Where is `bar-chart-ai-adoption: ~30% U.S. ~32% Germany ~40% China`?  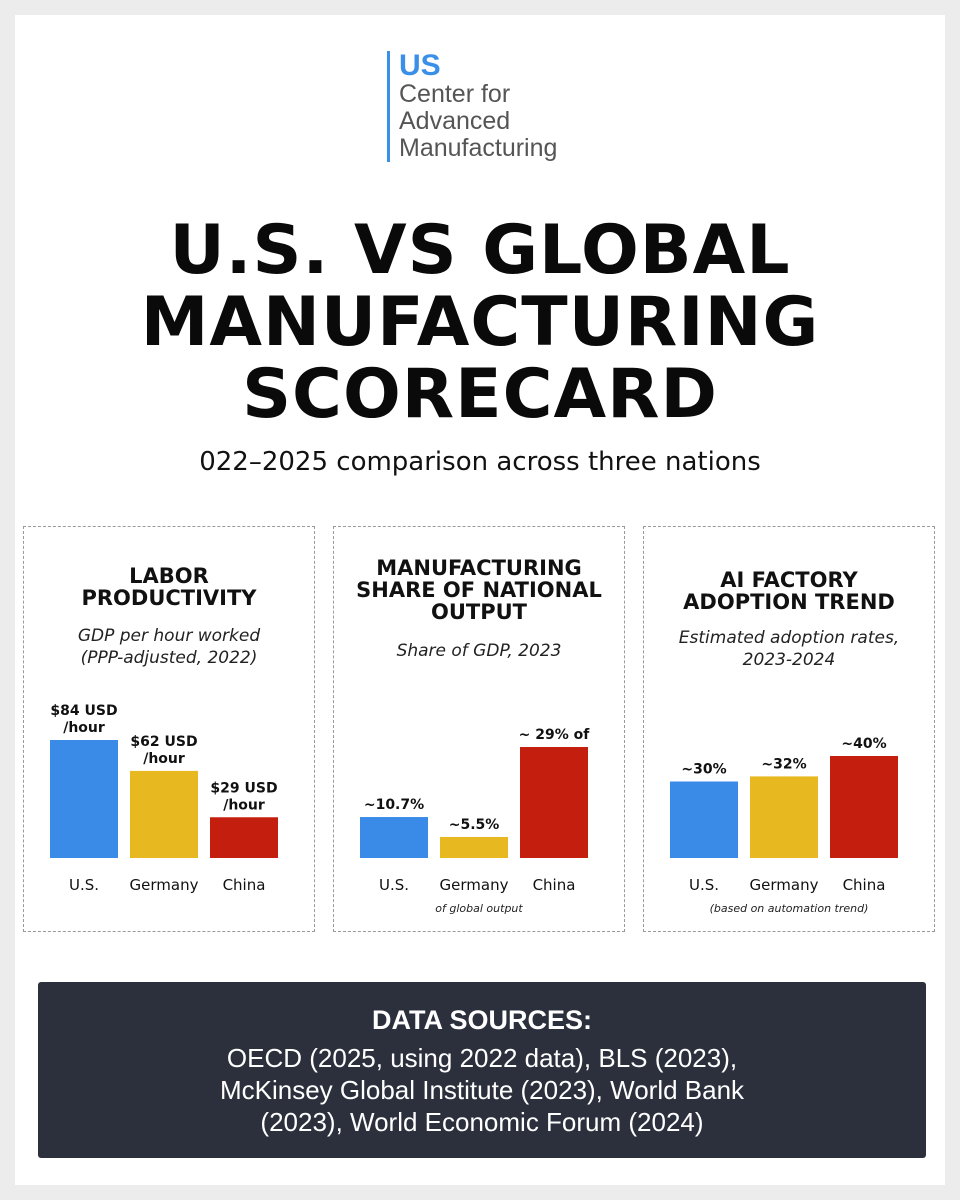
bar-chart-ai-adoption: ~30% U.S. ~32% Germany ~40% China is located at coordinates (784, 815).